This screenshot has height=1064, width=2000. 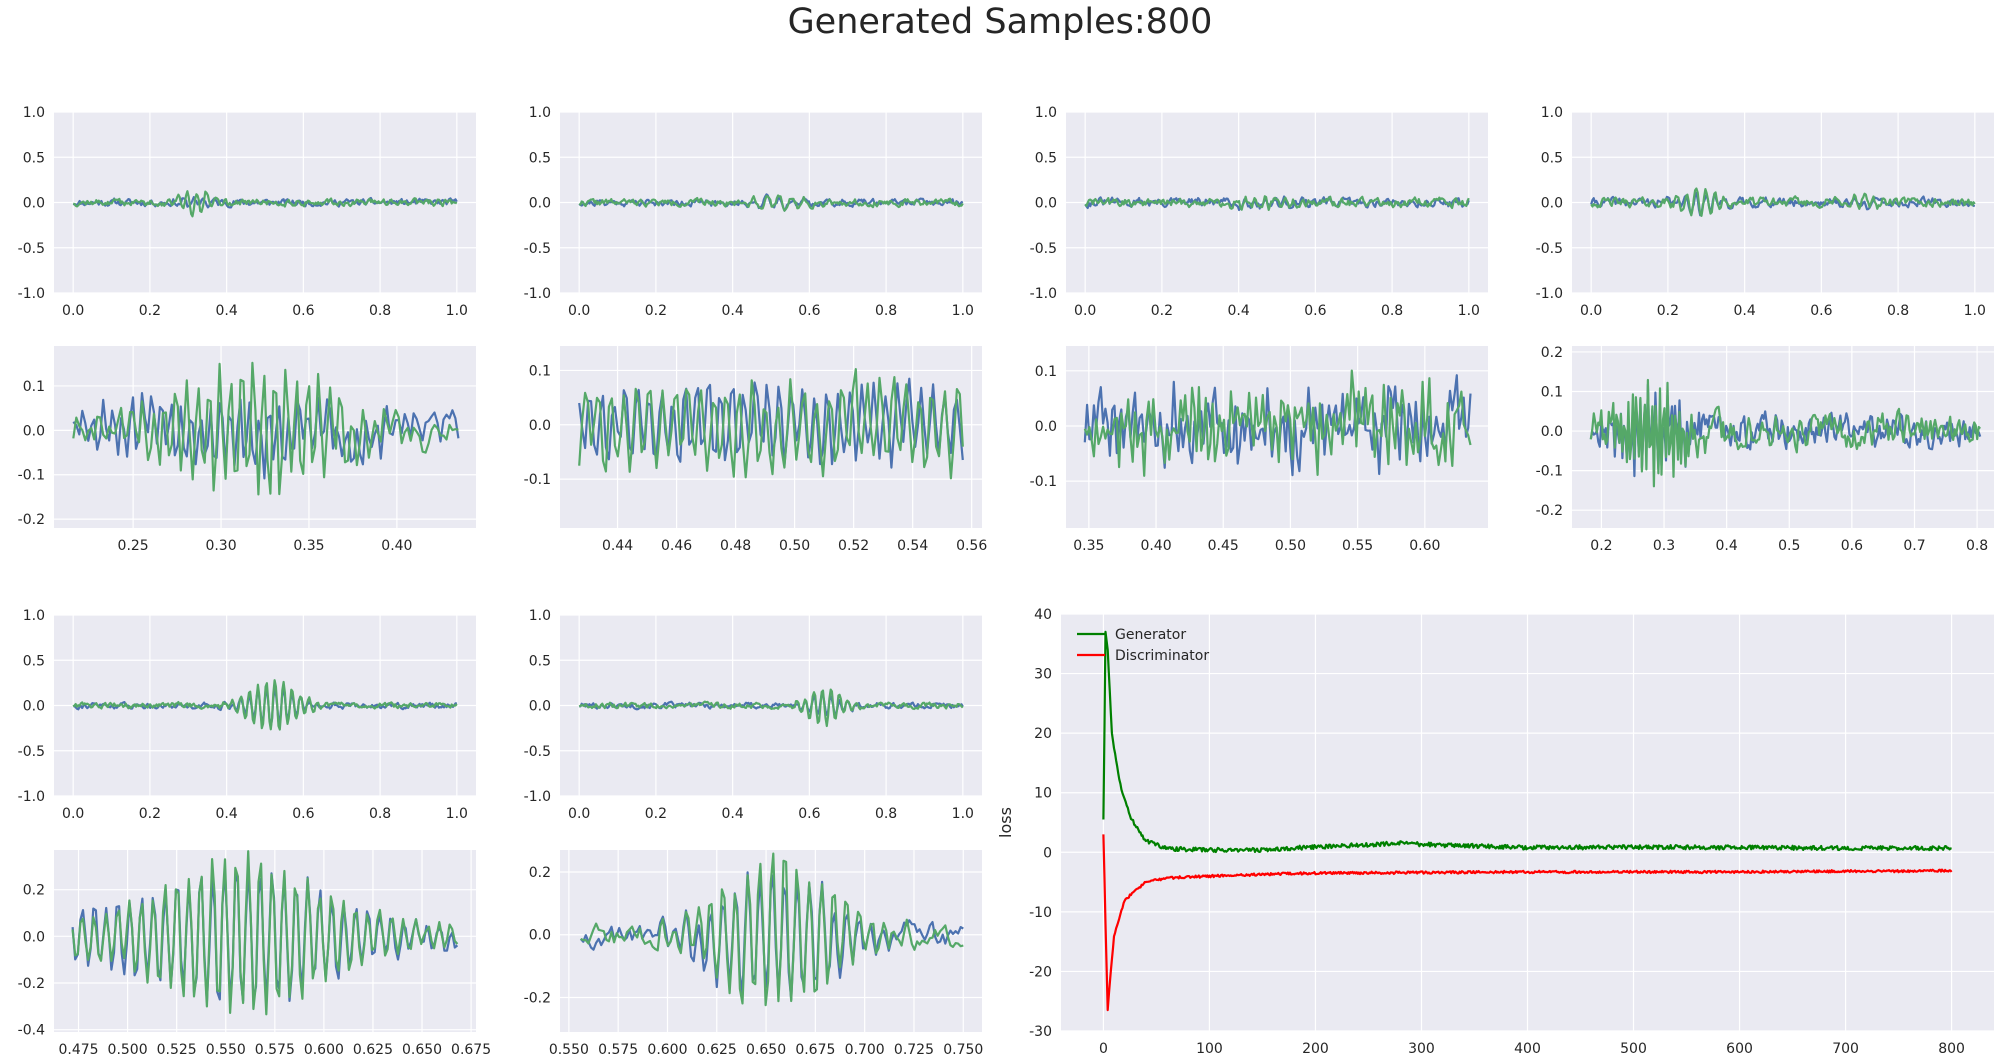 What do you see at coordinates (31, 1031) in the screenshot?
I see `y-tick-label: -0.4` at bounding box center [31, 1031].